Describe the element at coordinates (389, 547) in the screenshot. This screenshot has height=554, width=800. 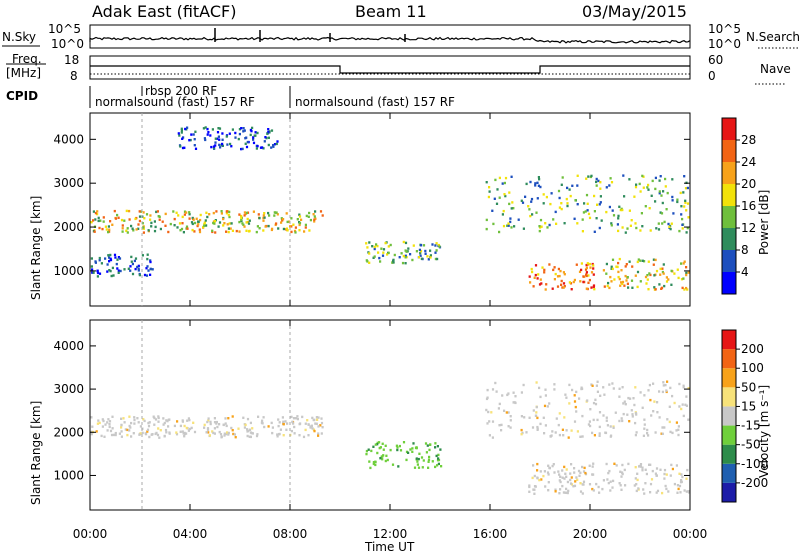
I see `time-axis-title: Time UT` at that location.